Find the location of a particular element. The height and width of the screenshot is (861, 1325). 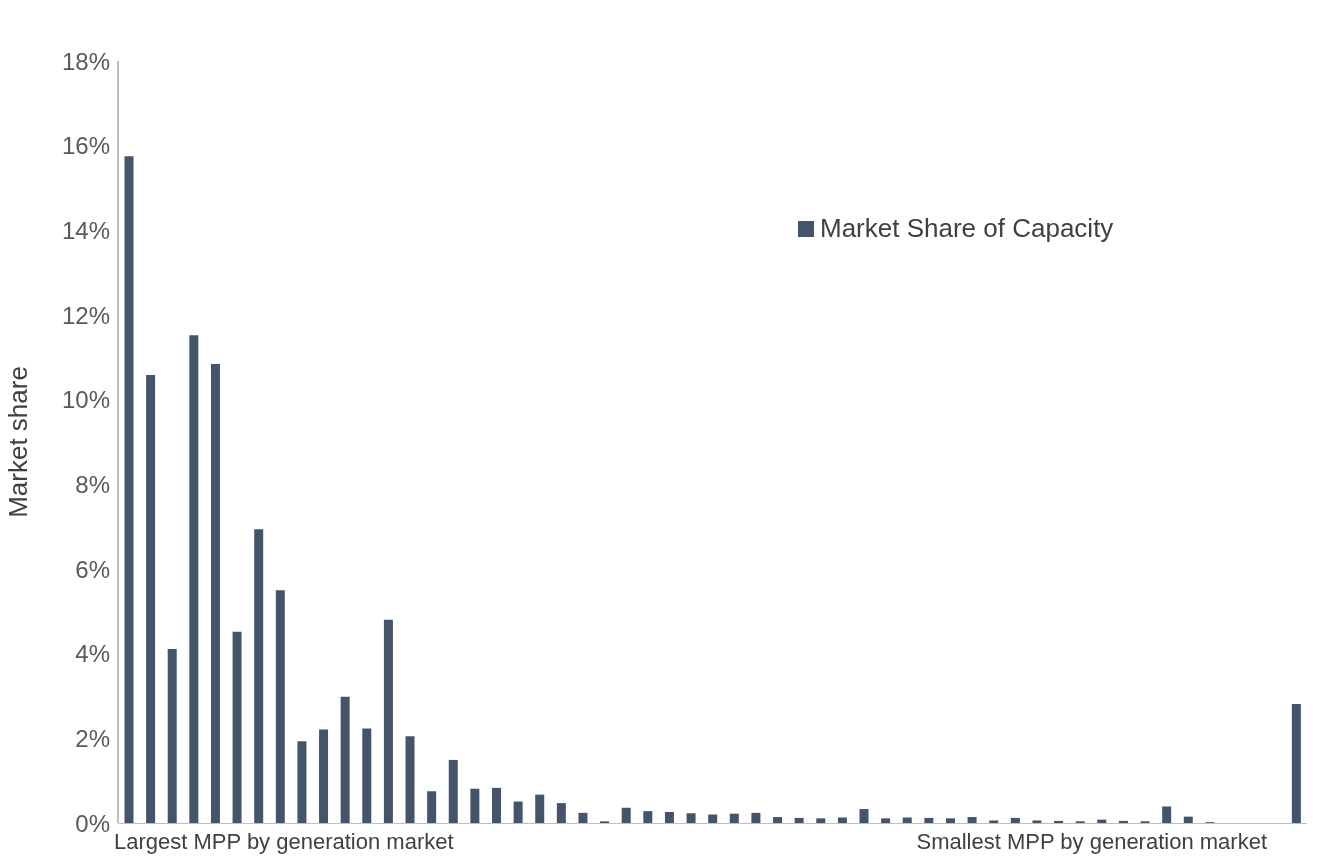

y-tick-label: 4% is located at coordinates (92, 654).